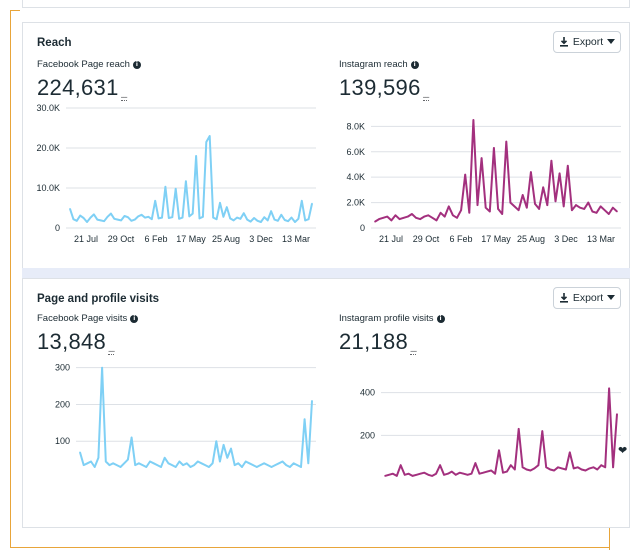  What do you see at coordinates (379, 64) in the screenshot?
I see `instagram-reach-label: Instagram reach i` at bounding box center [379, 64].